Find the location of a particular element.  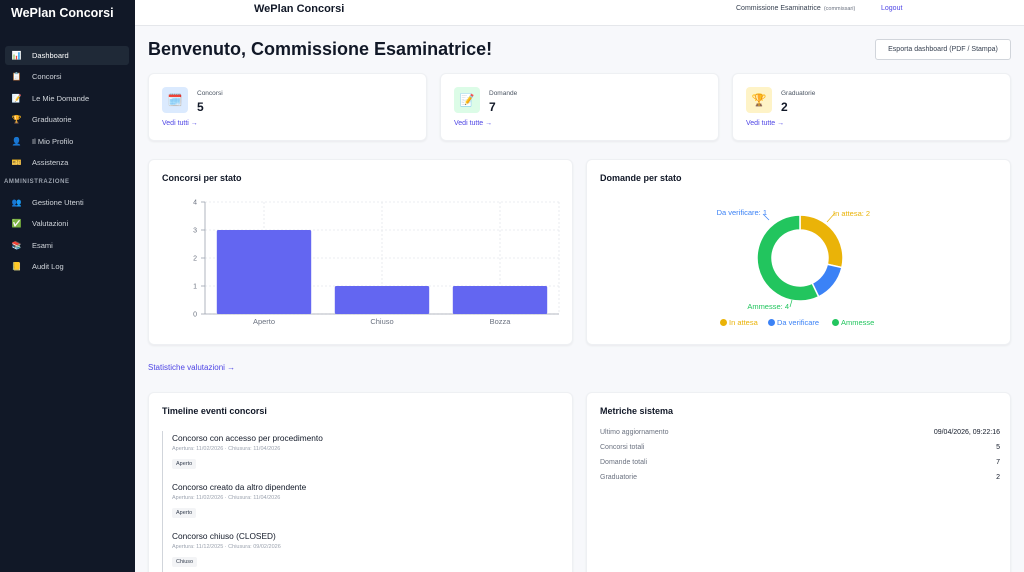

stat-label: Domande is located at coordinates (503, 93).